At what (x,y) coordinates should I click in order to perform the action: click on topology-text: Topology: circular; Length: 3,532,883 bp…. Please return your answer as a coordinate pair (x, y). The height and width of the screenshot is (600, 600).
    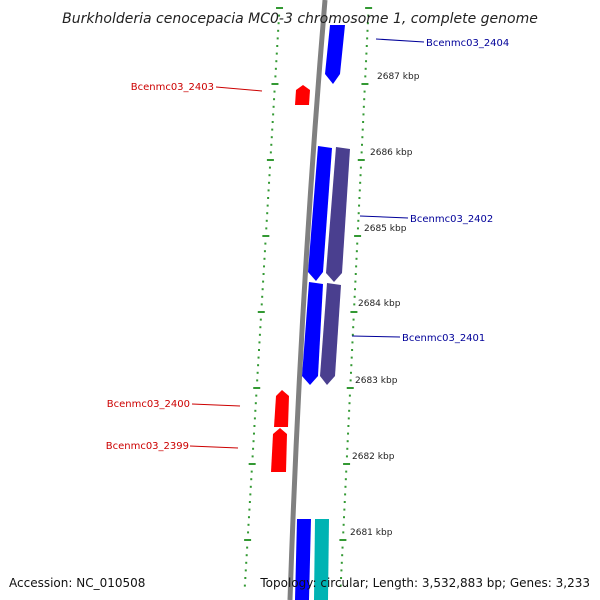
    Looking at the image, I should click on (424, 583).